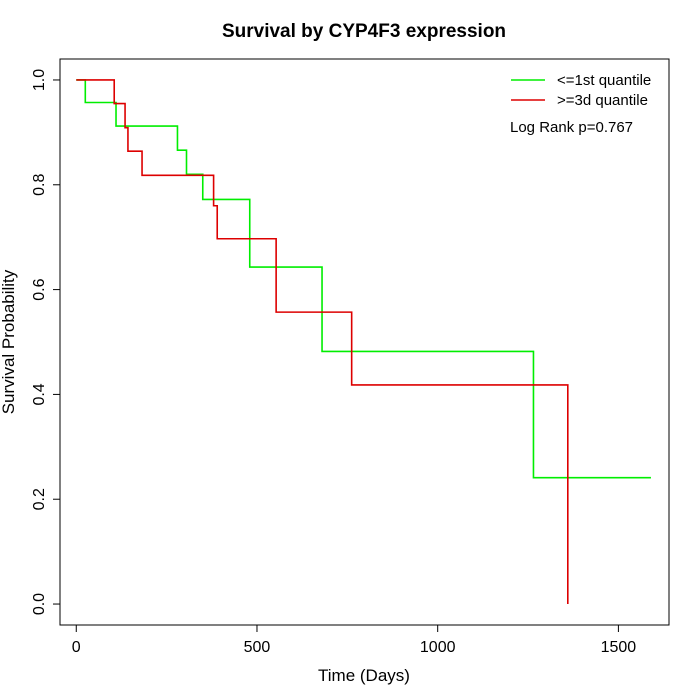  What do you see at coordinates (39, 604) in the screenshot?
I see `y-tick-label: 0.0` at bounding box center [39, 604].